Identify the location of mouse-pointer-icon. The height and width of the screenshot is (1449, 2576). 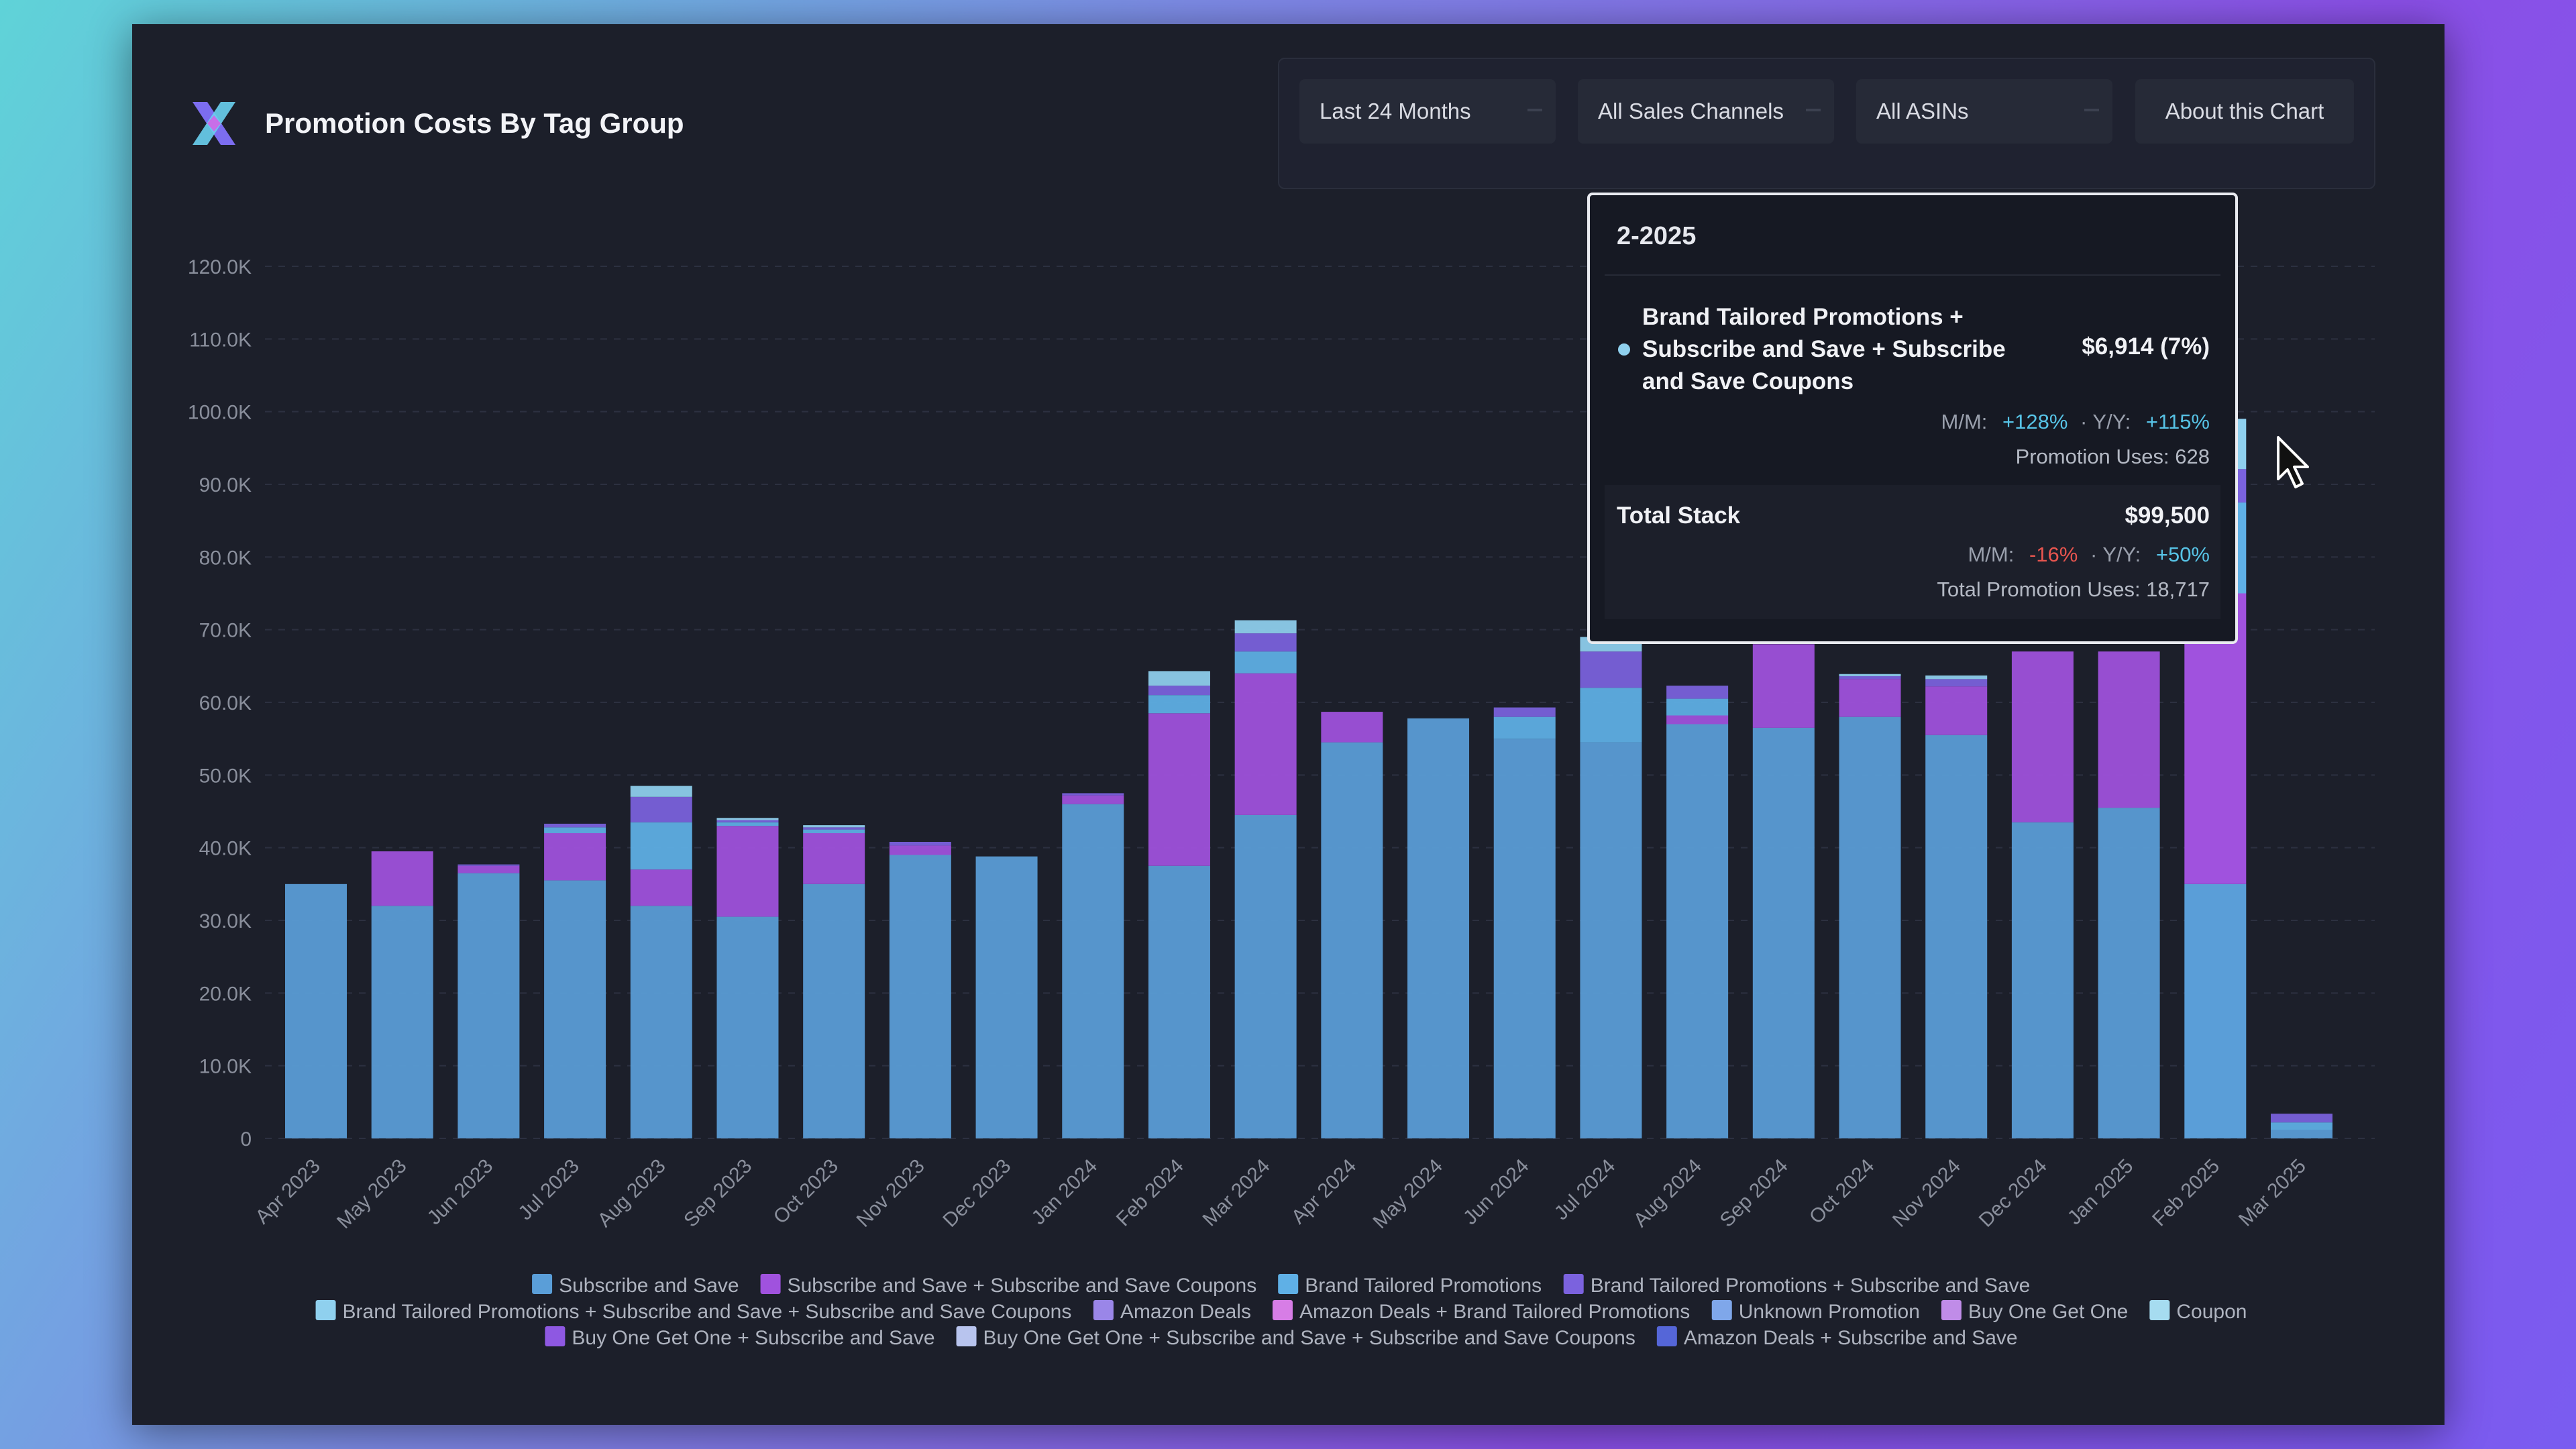
(2293, 462).